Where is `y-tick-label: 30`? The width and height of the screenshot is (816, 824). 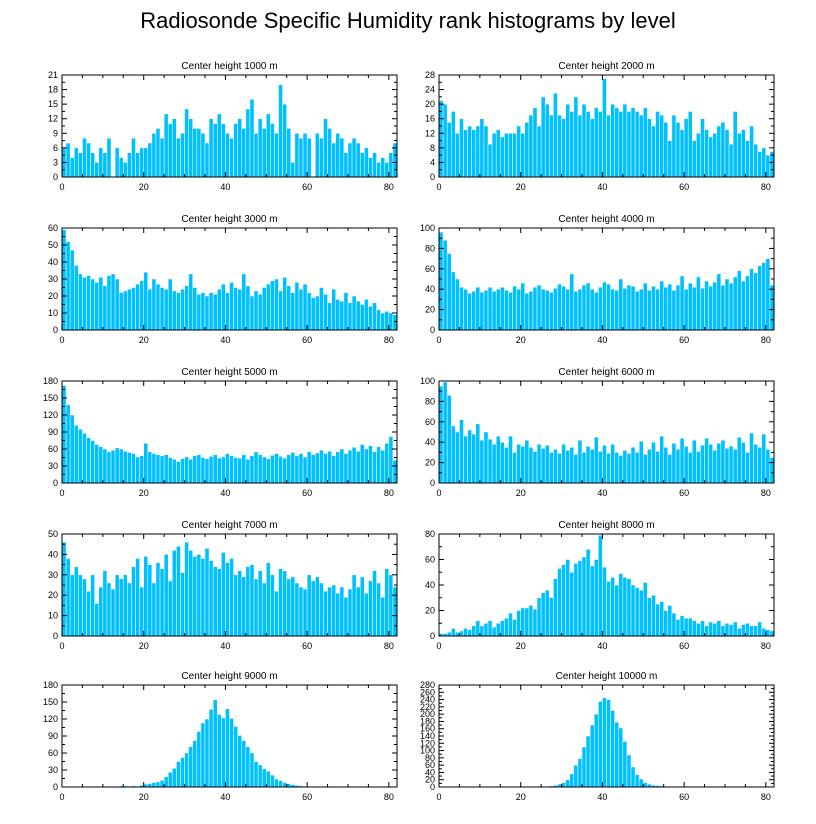 y-tick-label: 30 is located at coordinates (53, 770).